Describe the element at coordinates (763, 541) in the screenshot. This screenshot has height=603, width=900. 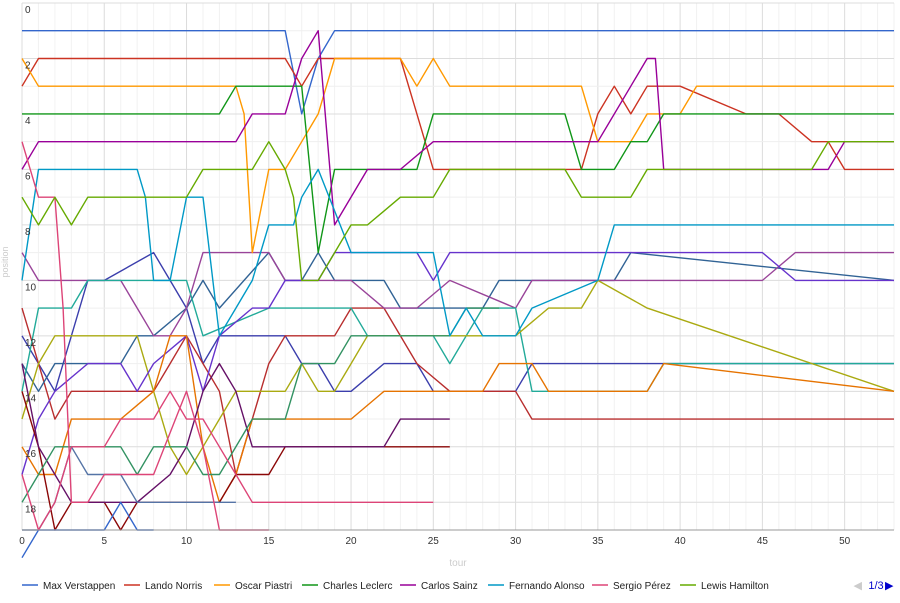
I see `x-tick-label: 45` at that location.